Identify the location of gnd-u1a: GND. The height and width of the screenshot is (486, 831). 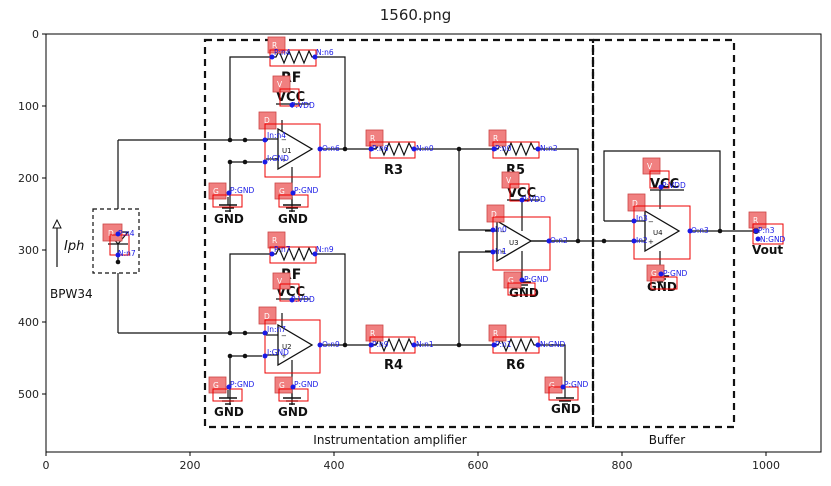
(229, 211).